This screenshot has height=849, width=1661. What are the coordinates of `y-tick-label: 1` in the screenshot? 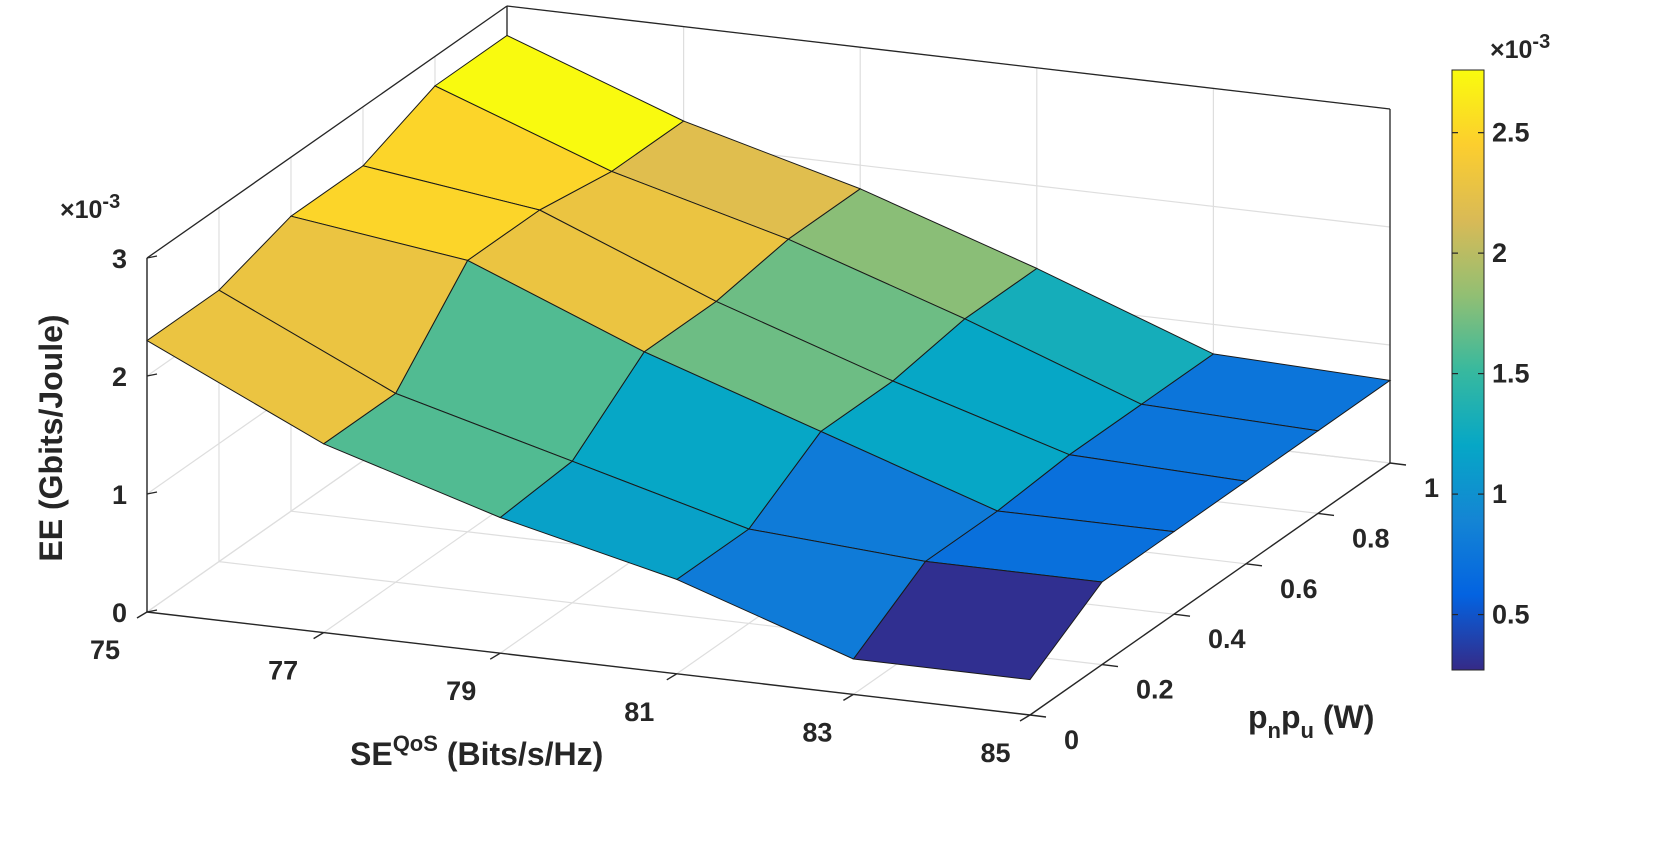 It's located at (1431, 488).